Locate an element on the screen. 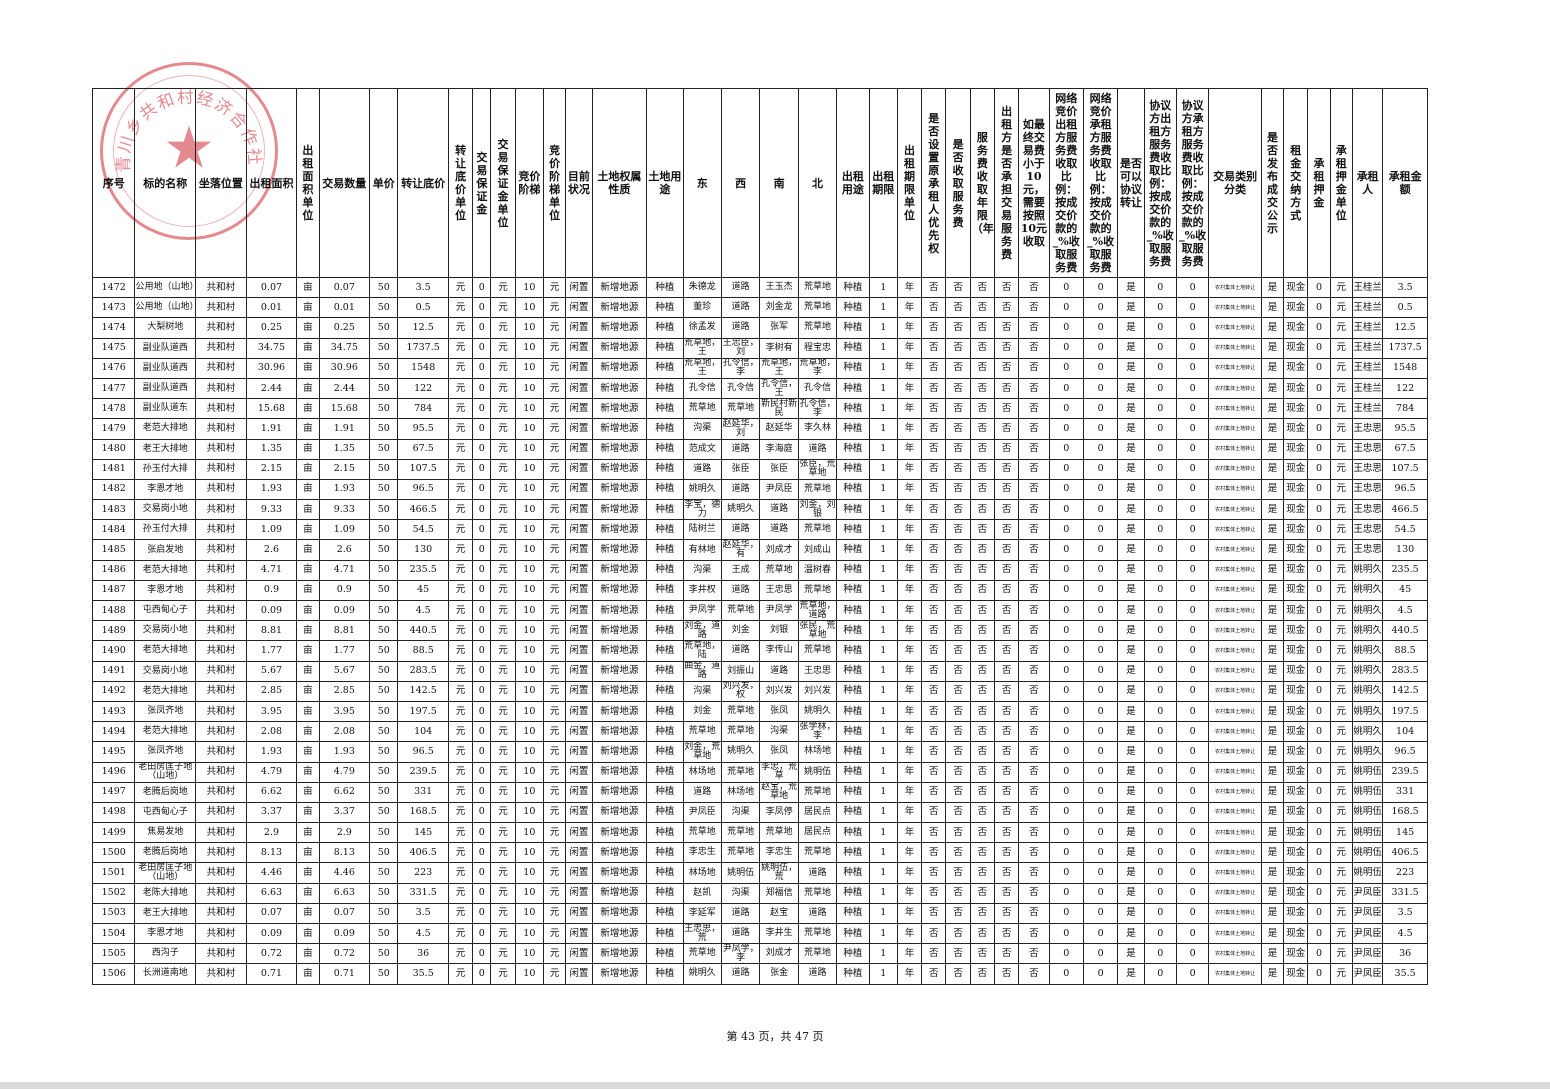 This screenshot has height=1089, width=1550. charge-fee-cell: 否 is located at coordinates (958, 933).